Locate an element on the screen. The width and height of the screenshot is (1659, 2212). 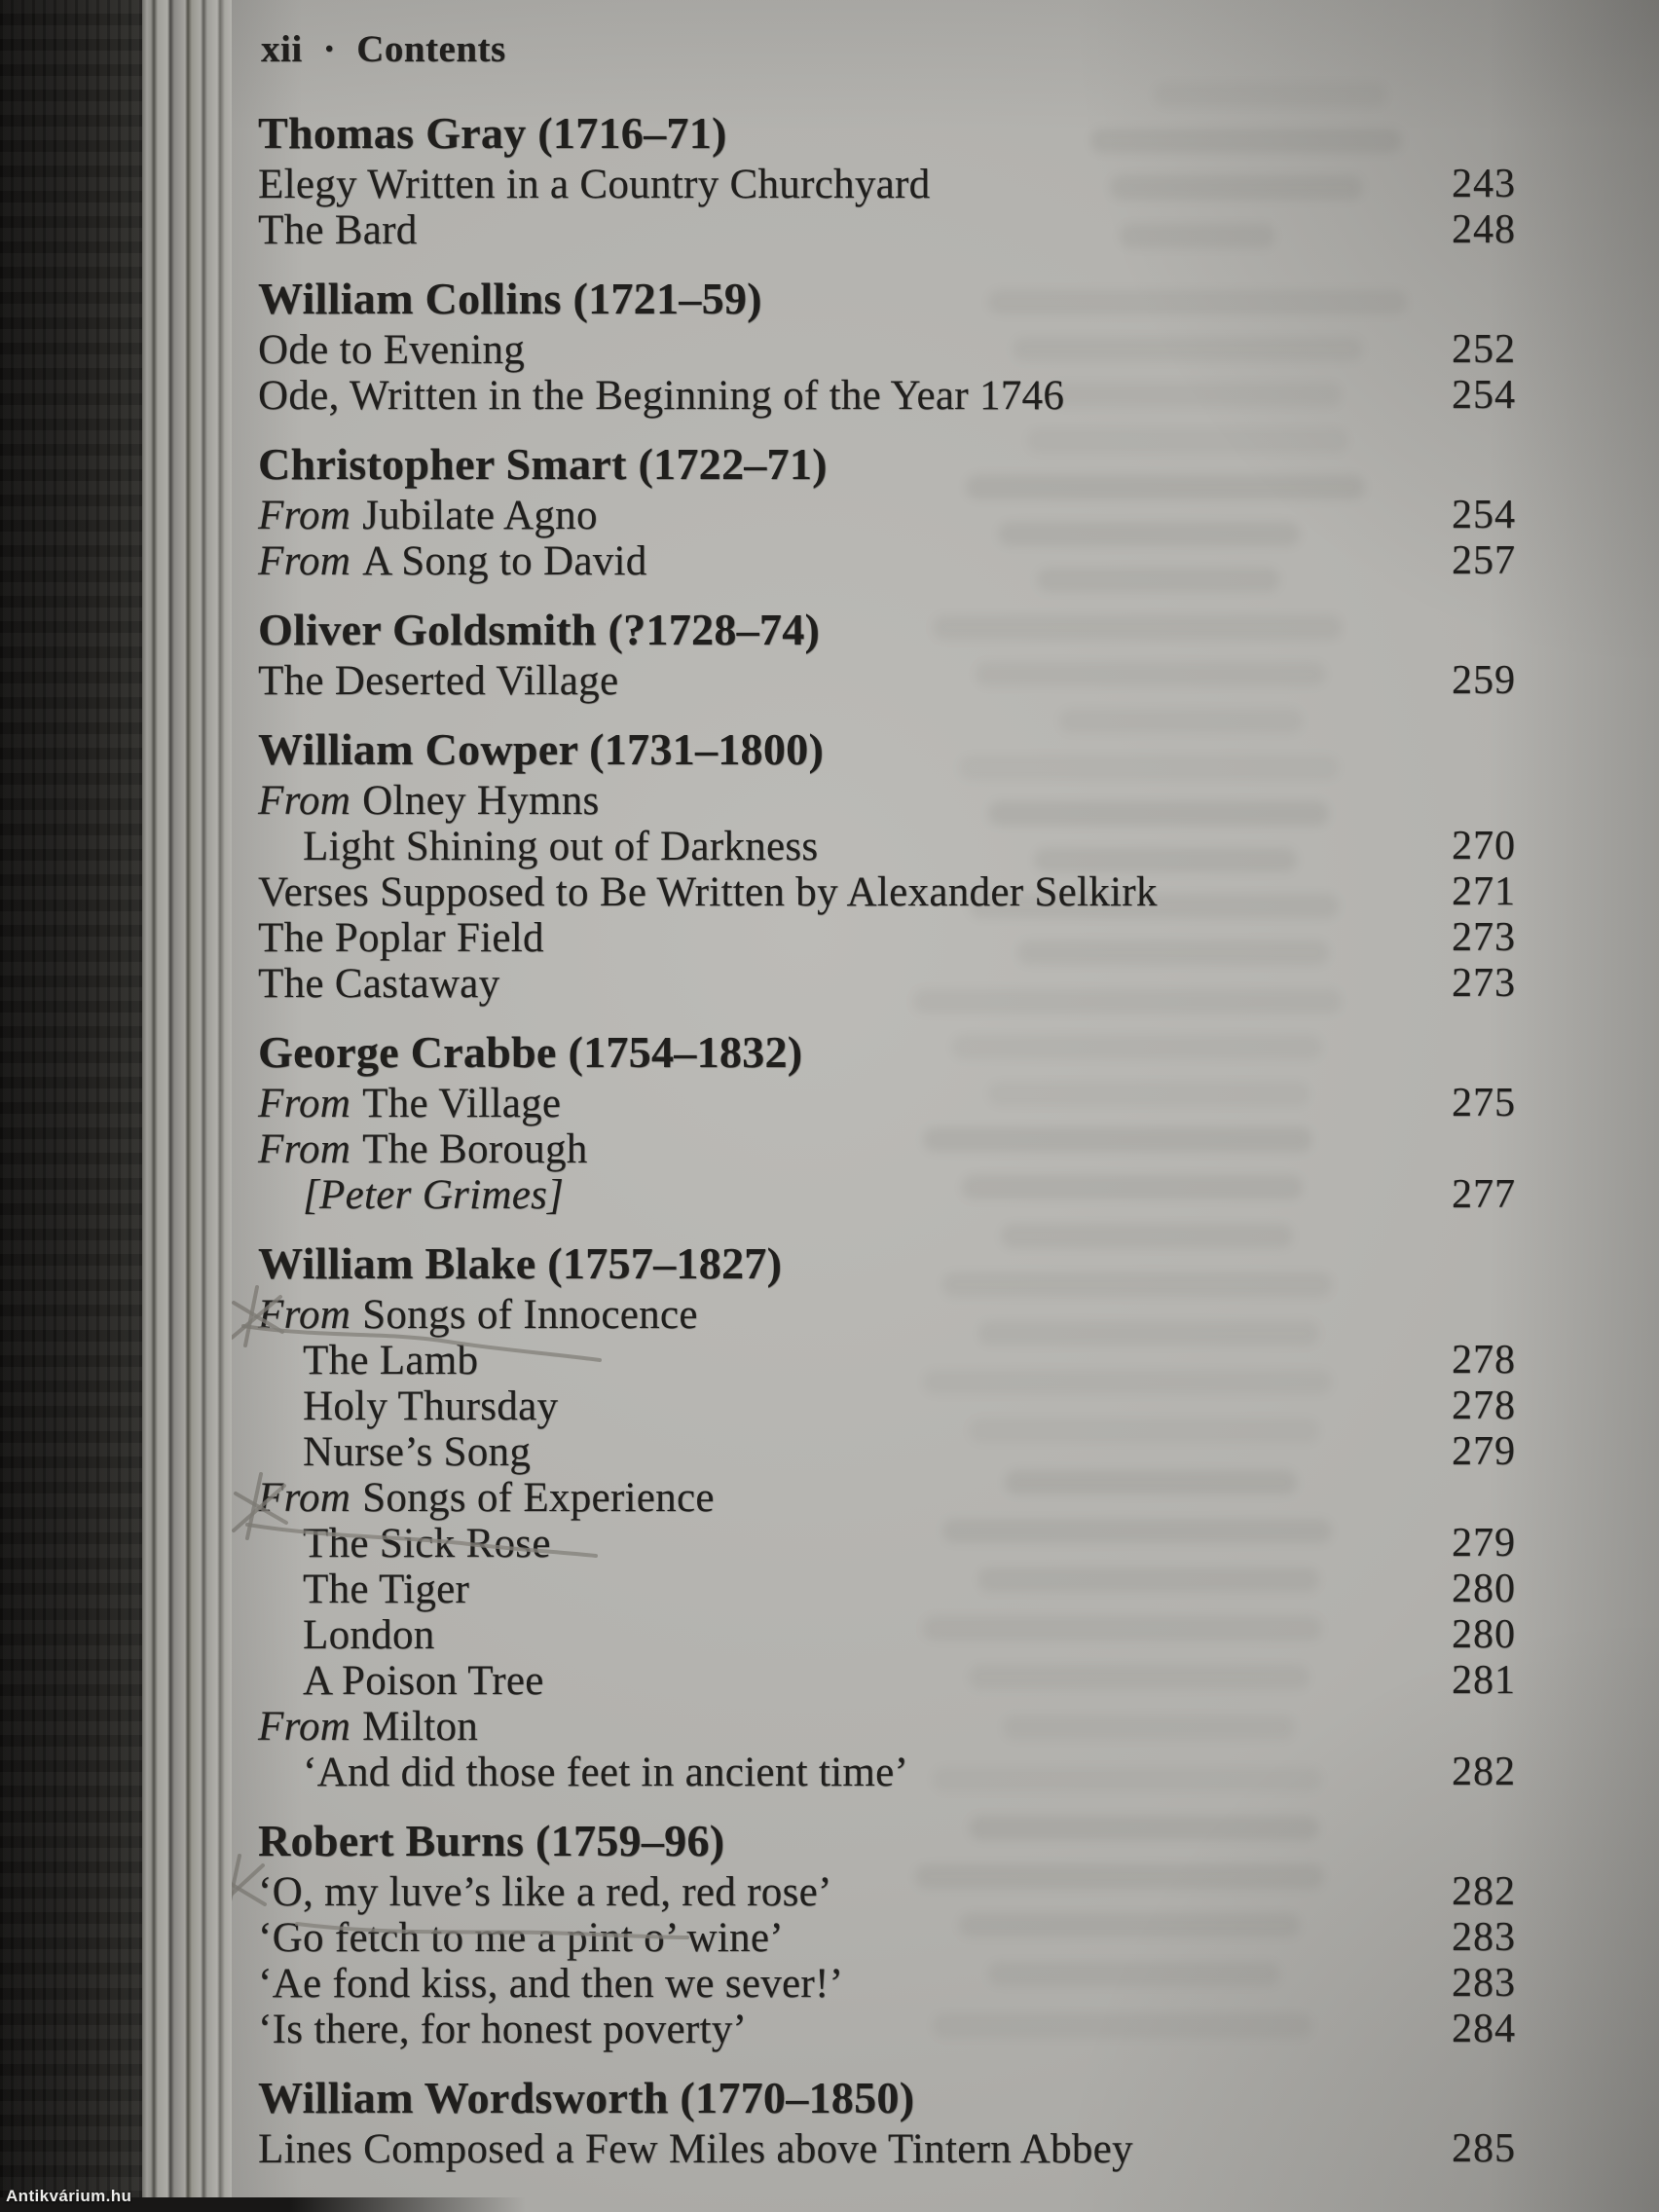
table-edge-bottom is located at coordinates (263, 2204).